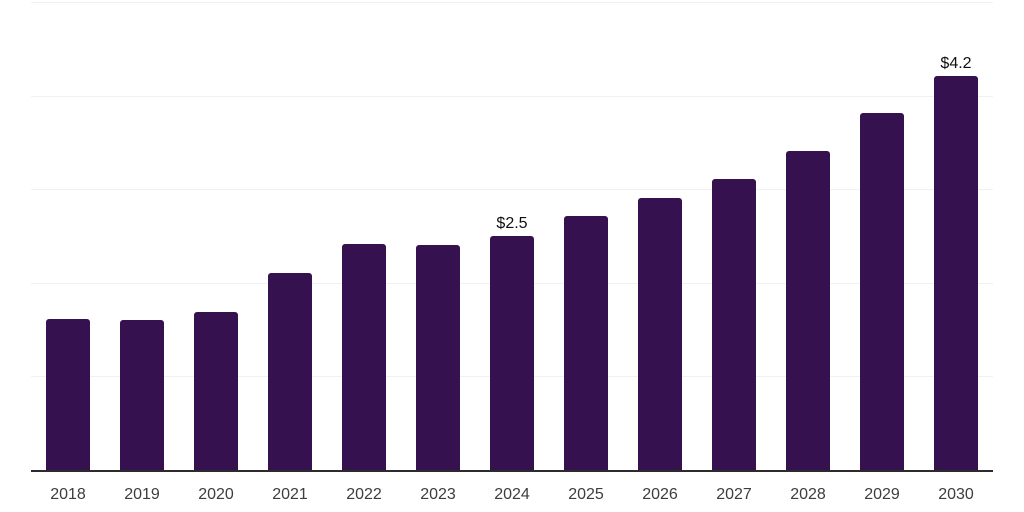  I want to click on x-axis-line, so click(512, 471).